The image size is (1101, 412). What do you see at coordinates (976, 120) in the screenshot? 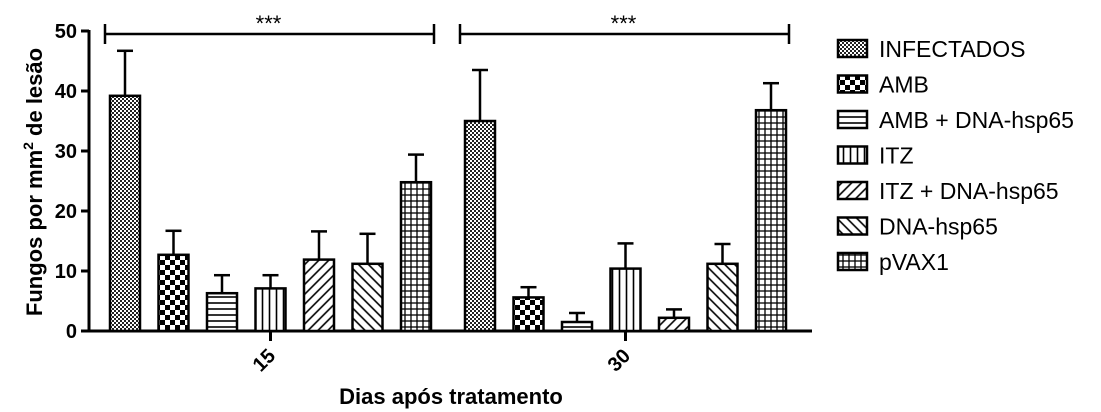
I see `legend-label: AMB + DNA-hsp65` at bounding box center [976, 120].